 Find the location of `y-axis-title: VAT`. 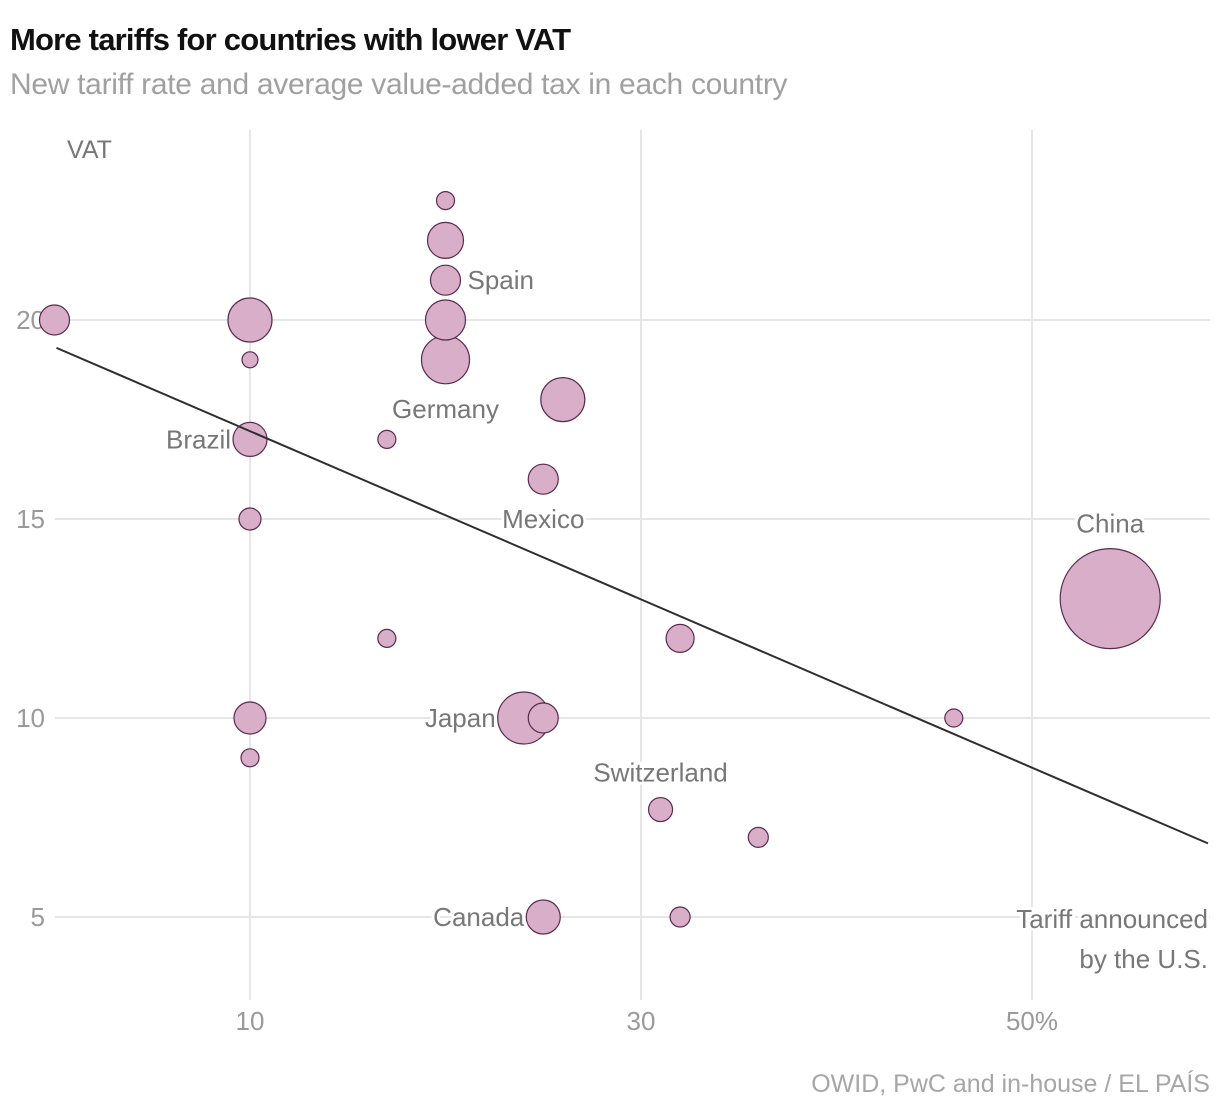

y-axis-title: VAT is located at coordinates (89, 150).